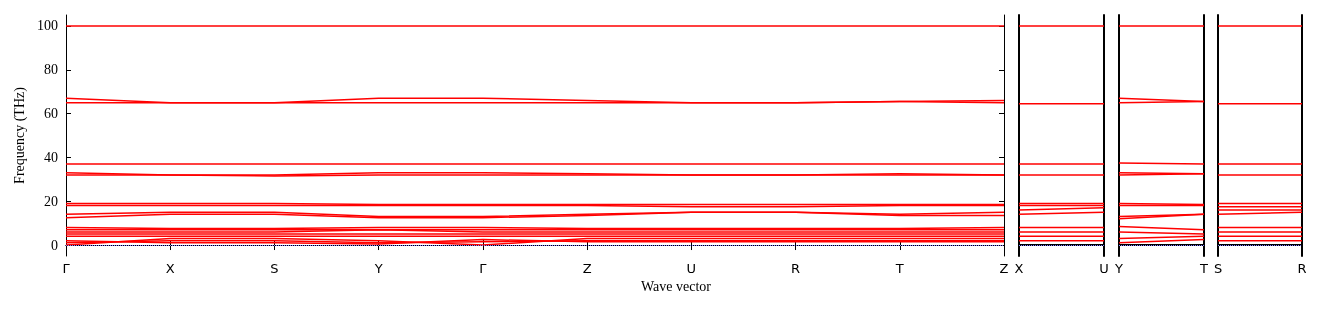 The width and height of the screenshot is (1323, 310). I want to click on y-tick-label: 100, so click(47, 26).